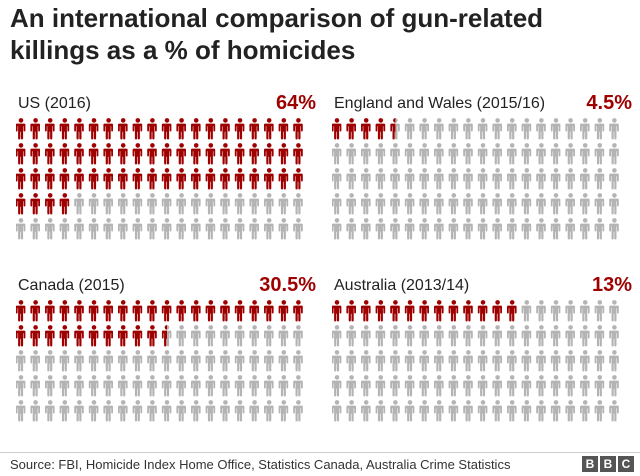  I want to click on panel-us: US (2016) 64%, so click(166, 168).